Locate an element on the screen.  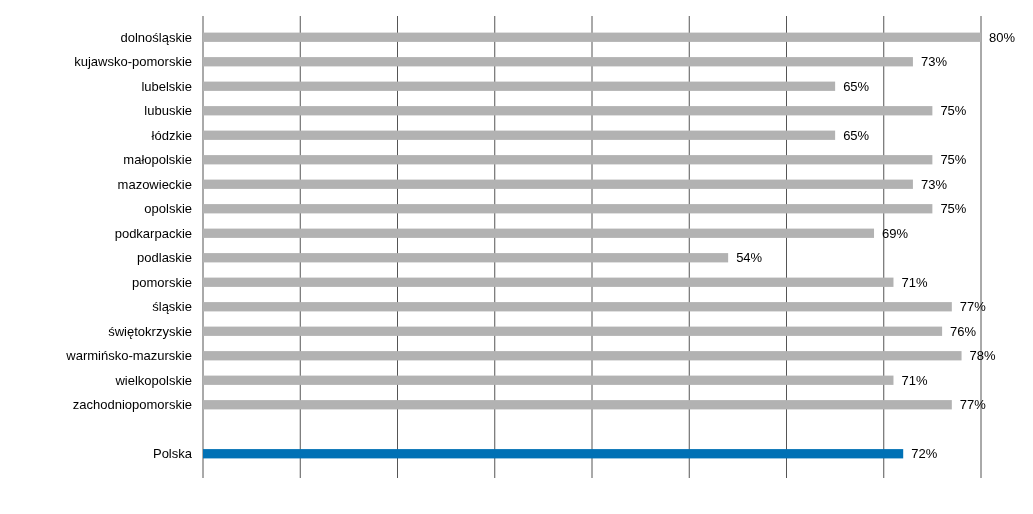
y-tick-label: zachodniopomorskie is located at coordinates (132, 405).